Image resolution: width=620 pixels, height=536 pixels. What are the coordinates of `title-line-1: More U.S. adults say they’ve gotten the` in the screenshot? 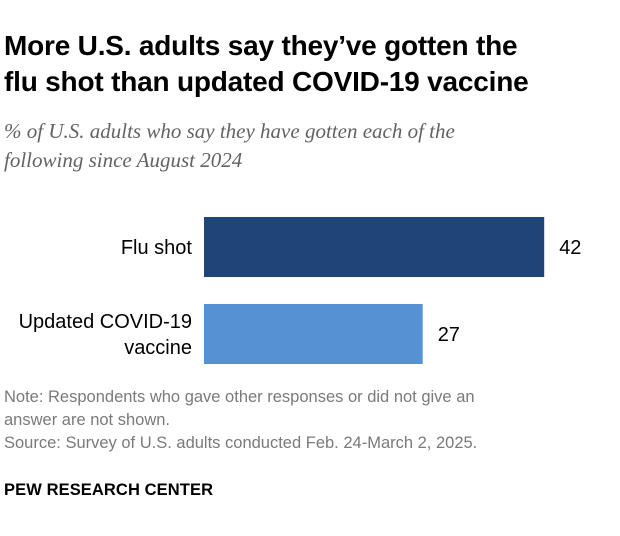 It's located at (261, 45).